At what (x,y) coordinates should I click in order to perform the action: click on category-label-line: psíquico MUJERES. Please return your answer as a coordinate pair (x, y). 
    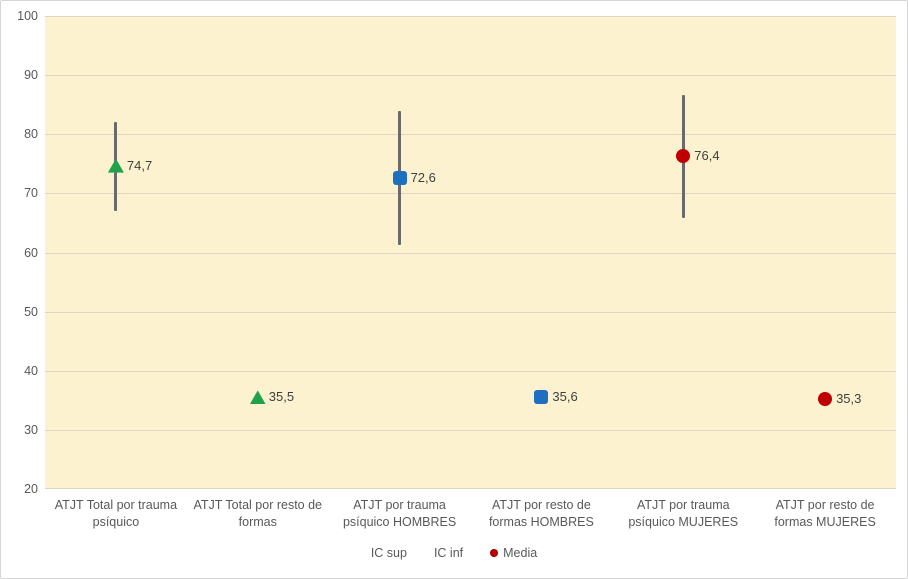
    Looking at the image, I should click on (683, 522).